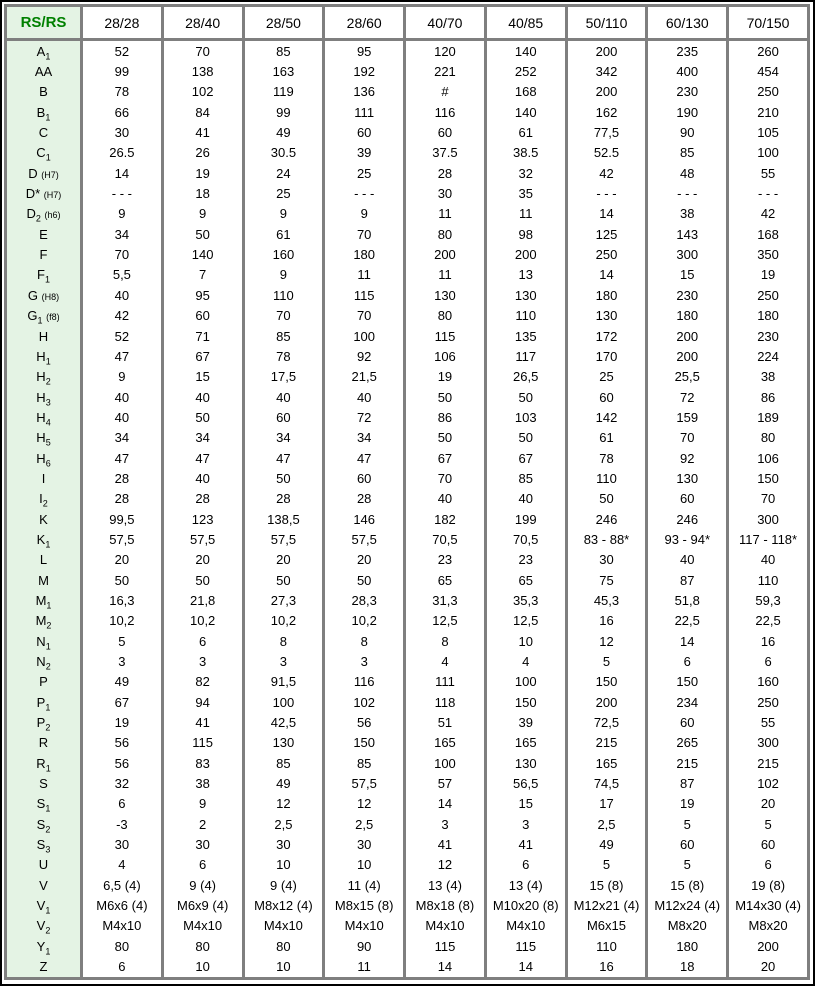 Image resolution: width=815 pixels, height=986 pixels. What do you see at coordinates (525, 783) in the screenshot?
I see `value-cell: 56,5` at bounding box center [525, 783].